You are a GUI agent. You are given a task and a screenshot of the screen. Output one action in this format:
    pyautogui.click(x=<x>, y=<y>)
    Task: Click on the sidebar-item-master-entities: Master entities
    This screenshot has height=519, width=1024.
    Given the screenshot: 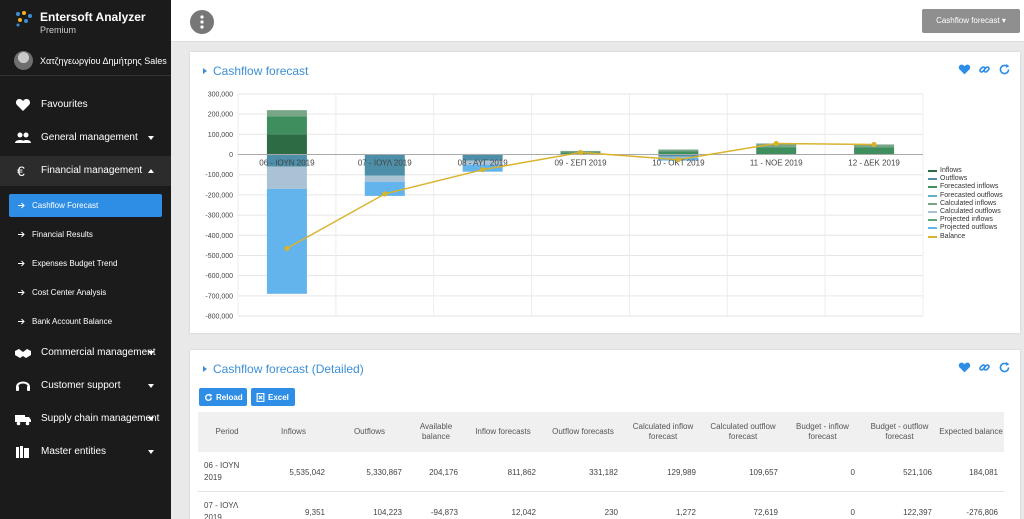 What is the action you would take?
    pyautogui.click(x=85, y=452)
    